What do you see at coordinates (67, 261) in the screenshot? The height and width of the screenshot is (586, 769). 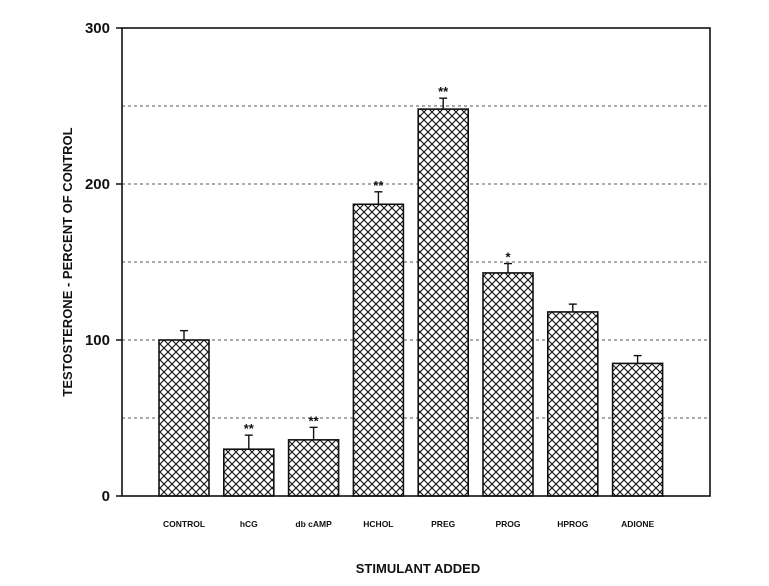 I see `y-axis-title: TESTOSTERONE - PERCENT OF CONTROL` at bounding box center [67, 261].